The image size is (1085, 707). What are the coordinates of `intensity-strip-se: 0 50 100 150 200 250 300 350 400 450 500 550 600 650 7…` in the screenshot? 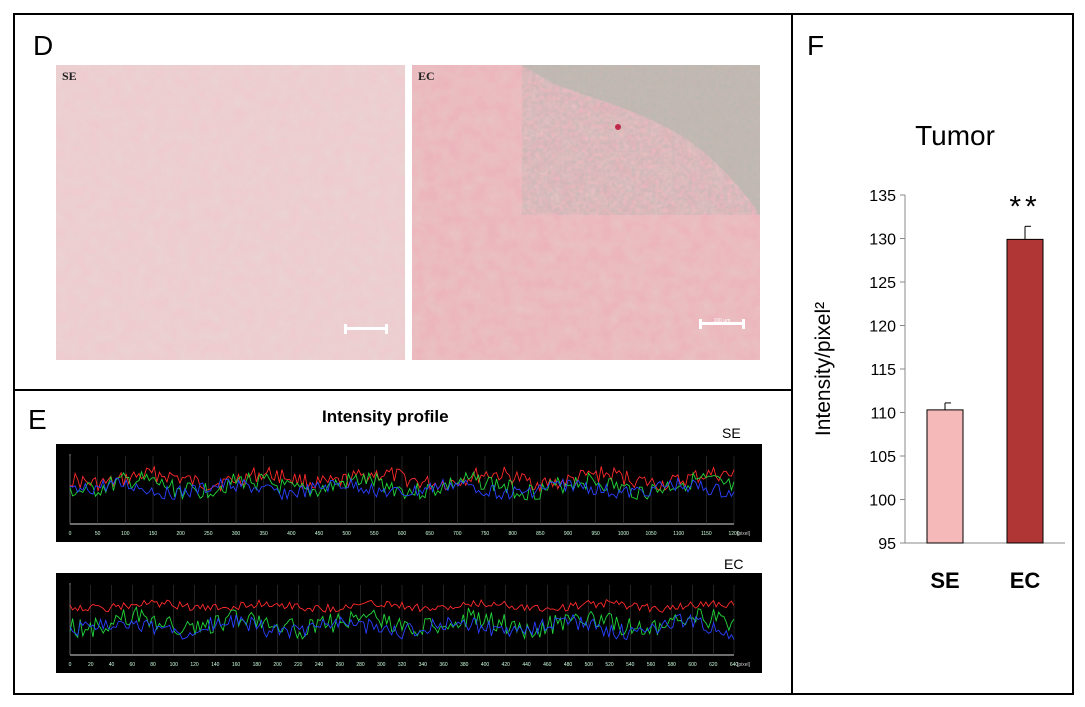 It's located at (409, 493).